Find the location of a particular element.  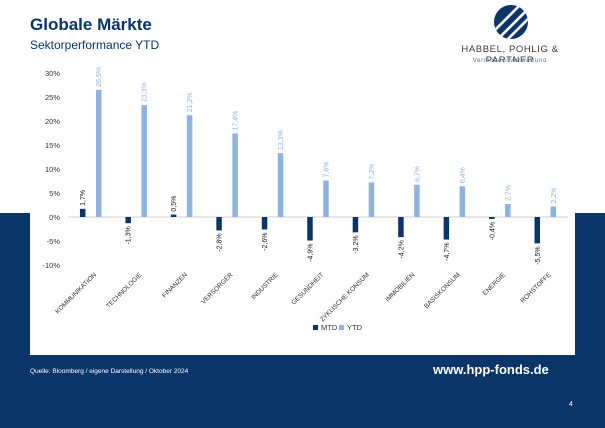

y-tick-label: 10% is located at coordinates (52, 169).